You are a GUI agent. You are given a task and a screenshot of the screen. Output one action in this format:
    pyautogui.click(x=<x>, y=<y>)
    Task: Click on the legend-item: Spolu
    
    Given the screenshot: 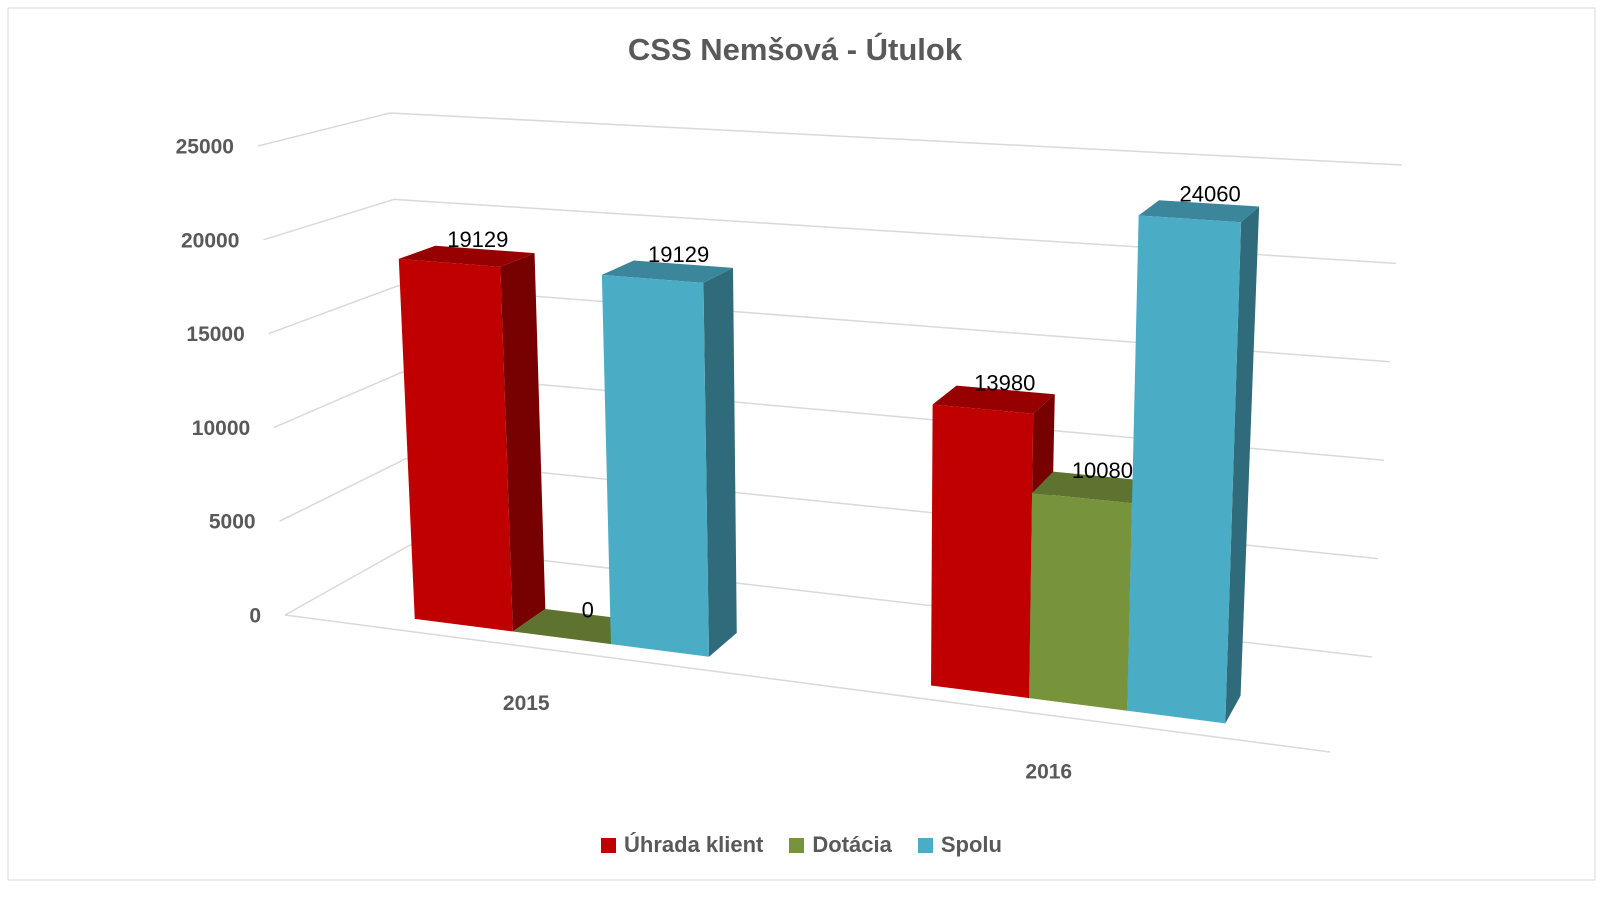 What is the action you would take?
    pyautogui.click(x=959, y=845)
    